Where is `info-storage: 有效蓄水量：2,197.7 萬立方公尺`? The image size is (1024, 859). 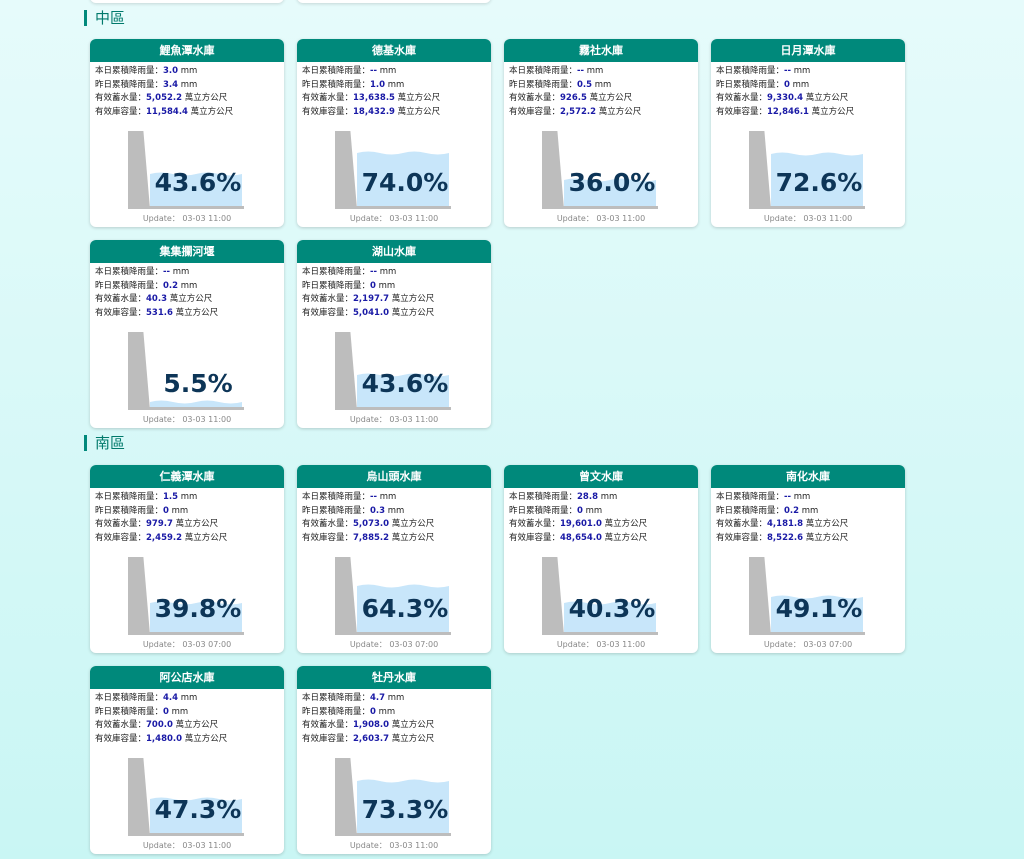
info-storage: 有效蓄水量：2,197.7 萬立方公尺 is located at coordinates (394, 300).